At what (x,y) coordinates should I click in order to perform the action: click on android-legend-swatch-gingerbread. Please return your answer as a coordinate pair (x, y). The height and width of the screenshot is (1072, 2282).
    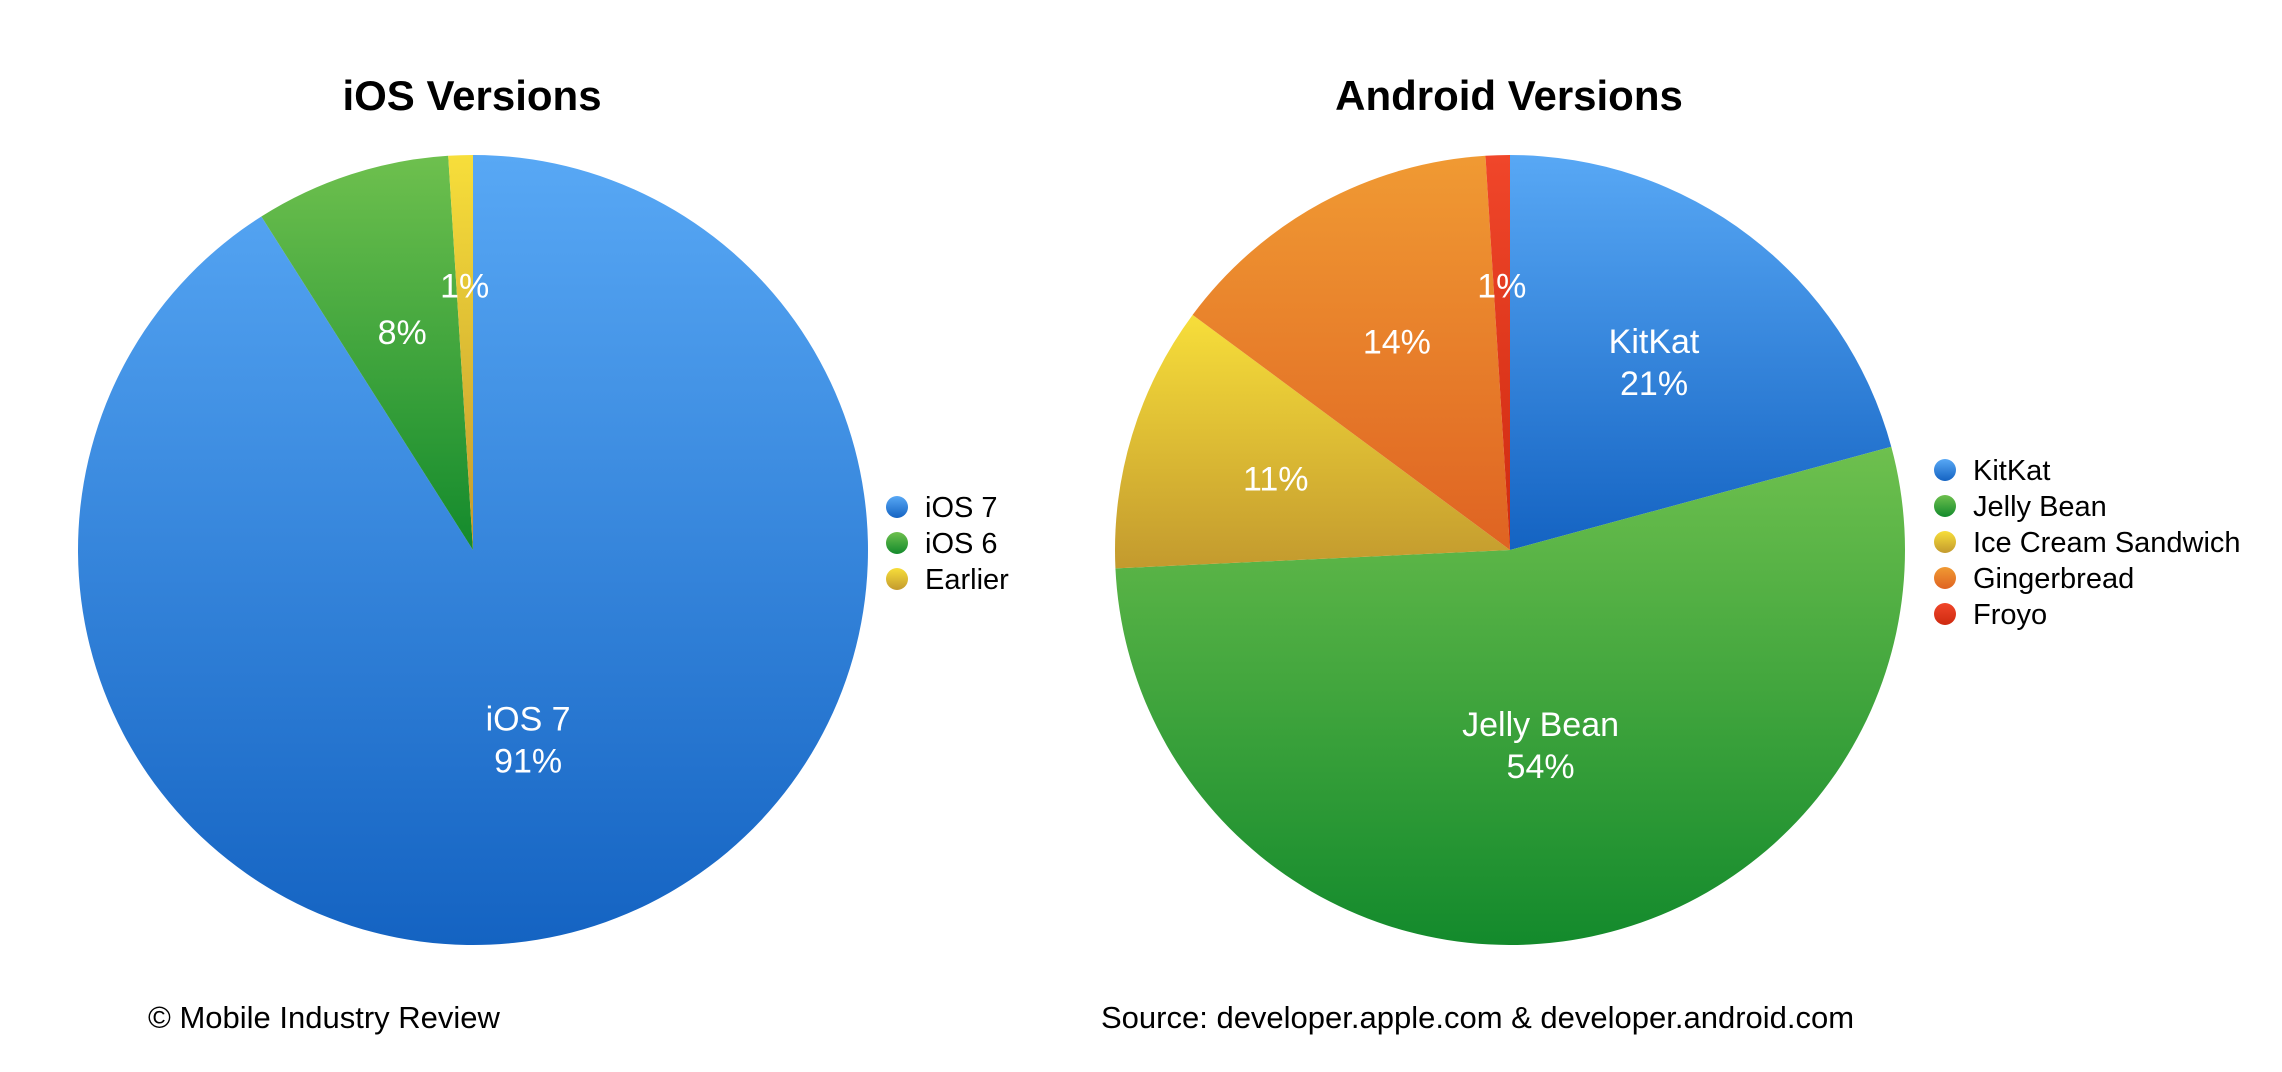
    Looking at the image, I should click on (1945, 578).